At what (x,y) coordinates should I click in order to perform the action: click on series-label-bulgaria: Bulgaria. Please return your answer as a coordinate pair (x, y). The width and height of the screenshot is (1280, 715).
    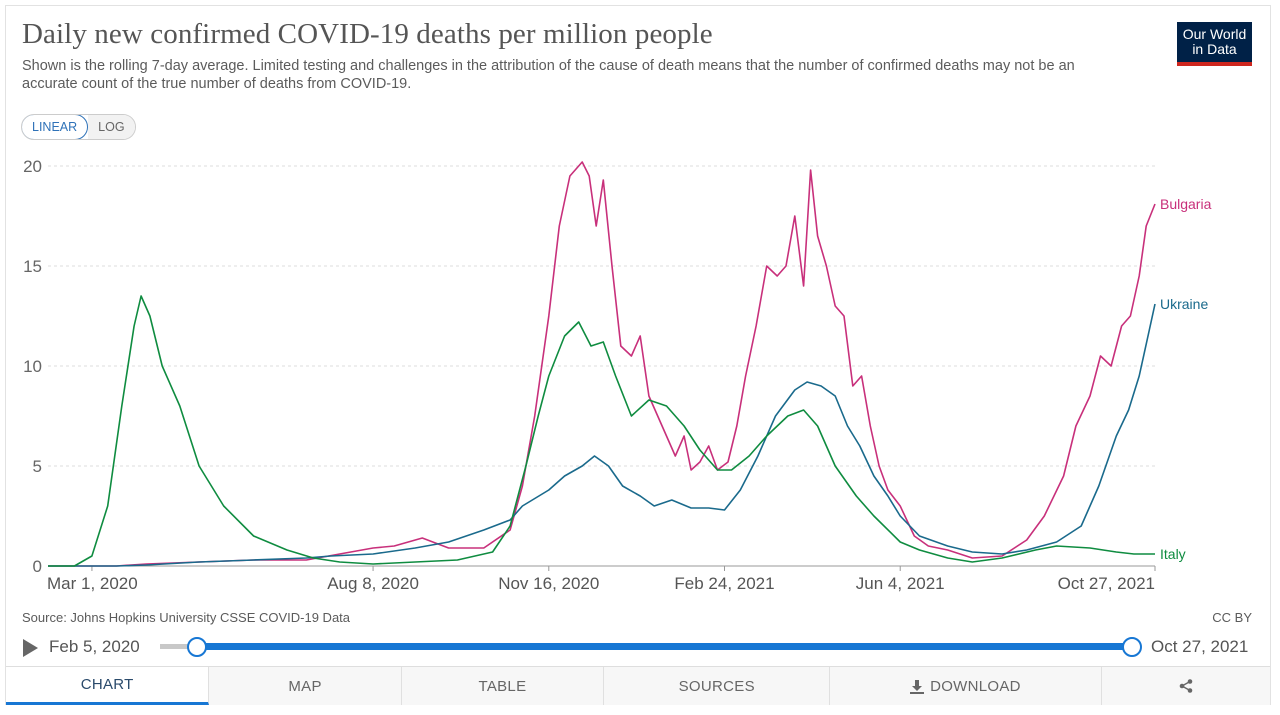
    Looking at the image, I should click on (1186, 204).